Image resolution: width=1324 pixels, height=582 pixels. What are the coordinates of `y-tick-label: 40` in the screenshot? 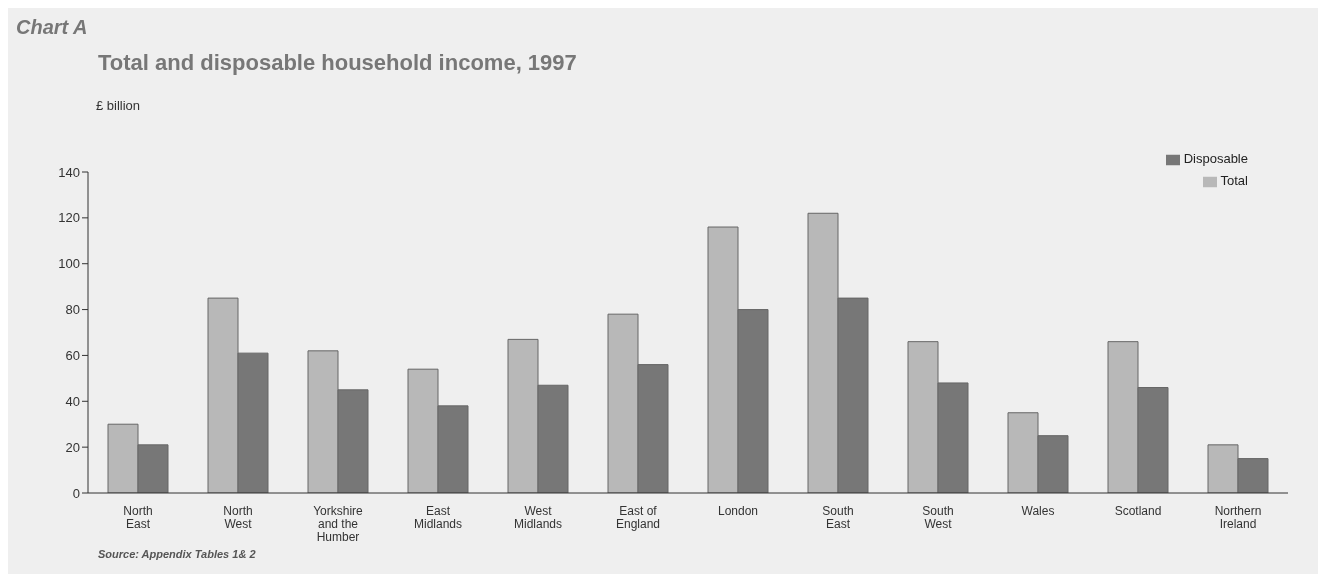 It's located at (72, 401).